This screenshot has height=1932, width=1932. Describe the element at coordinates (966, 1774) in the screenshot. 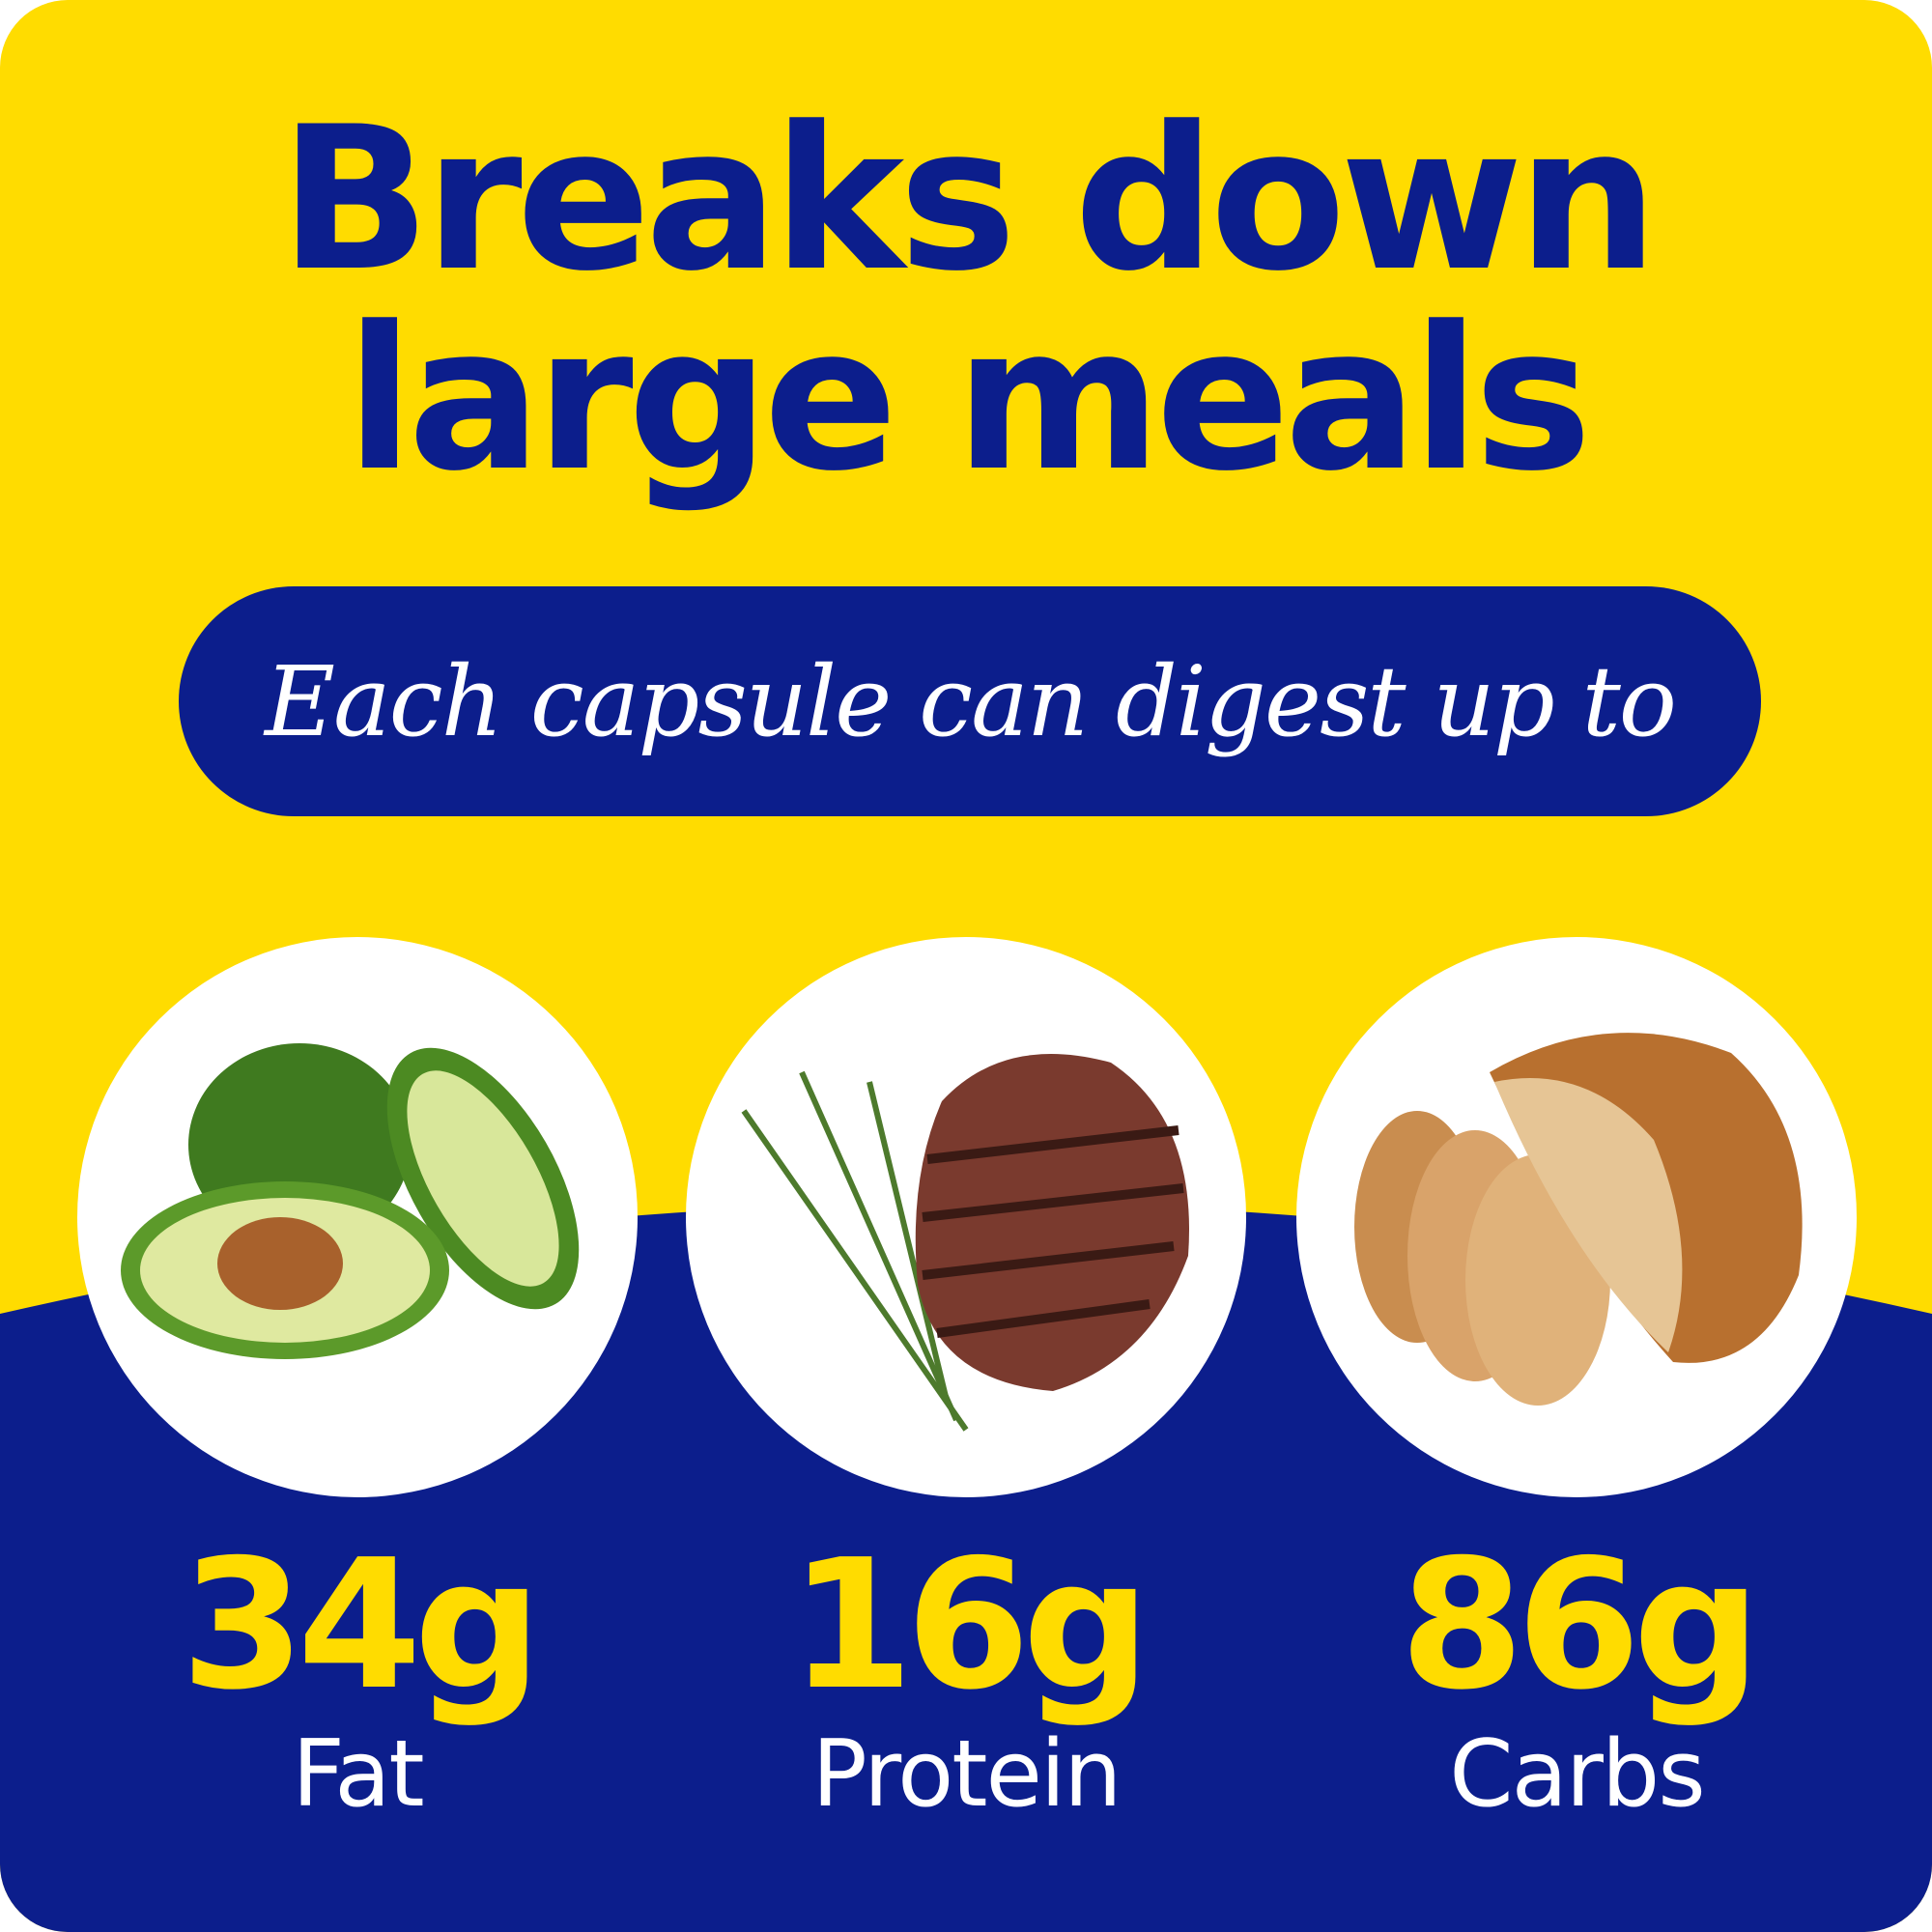

I see `protein-label: Protein` at that location.